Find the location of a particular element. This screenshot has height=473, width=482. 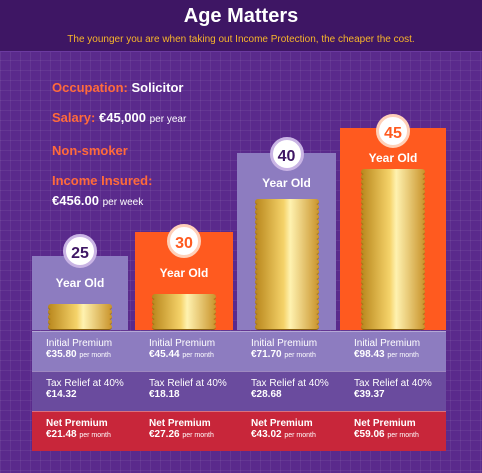

initial-premium-cell: Initial Premium €45.44 per month is located at coordinates (186, 351).